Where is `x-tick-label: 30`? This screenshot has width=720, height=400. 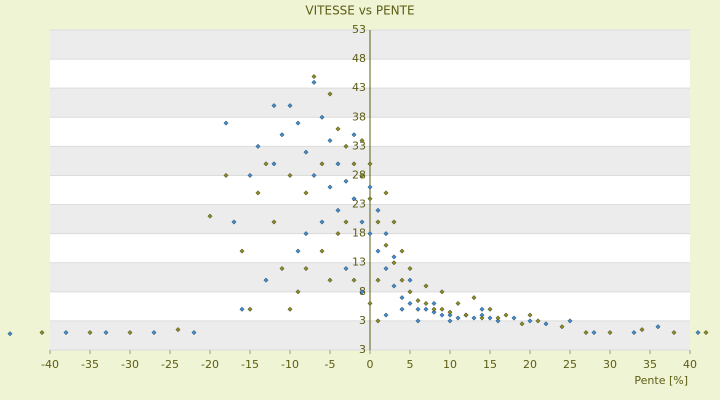
x-tick-label: 30 is located at coordinates (610, 364).